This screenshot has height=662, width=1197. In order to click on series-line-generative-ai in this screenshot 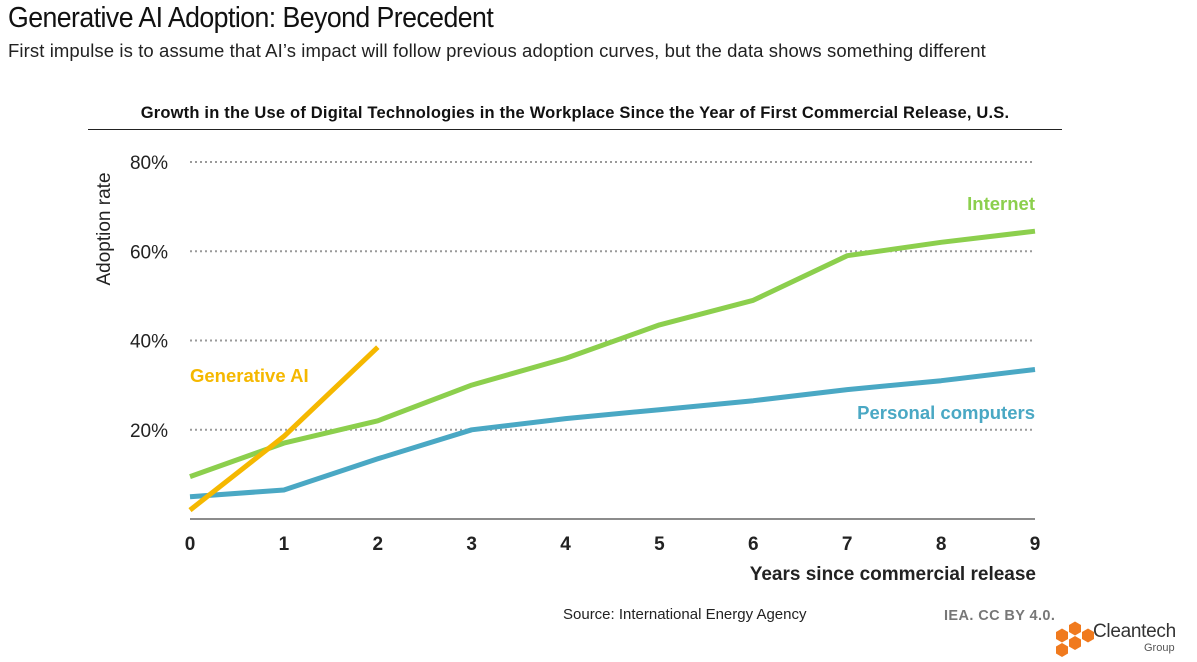, I will do `click(284, 429)`.